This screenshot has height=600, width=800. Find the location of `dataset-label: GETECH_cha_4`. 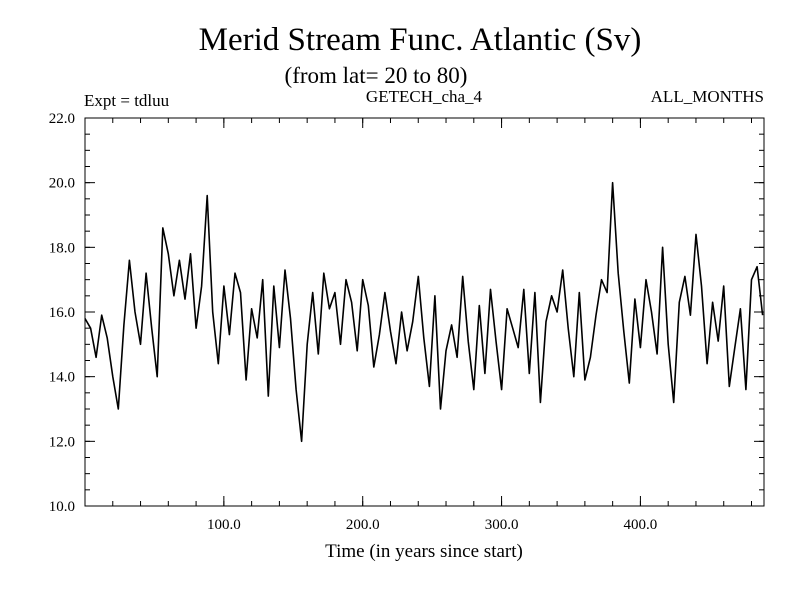

dataset-label: GETECH_cha_4 is located at coordinates (424, 96).